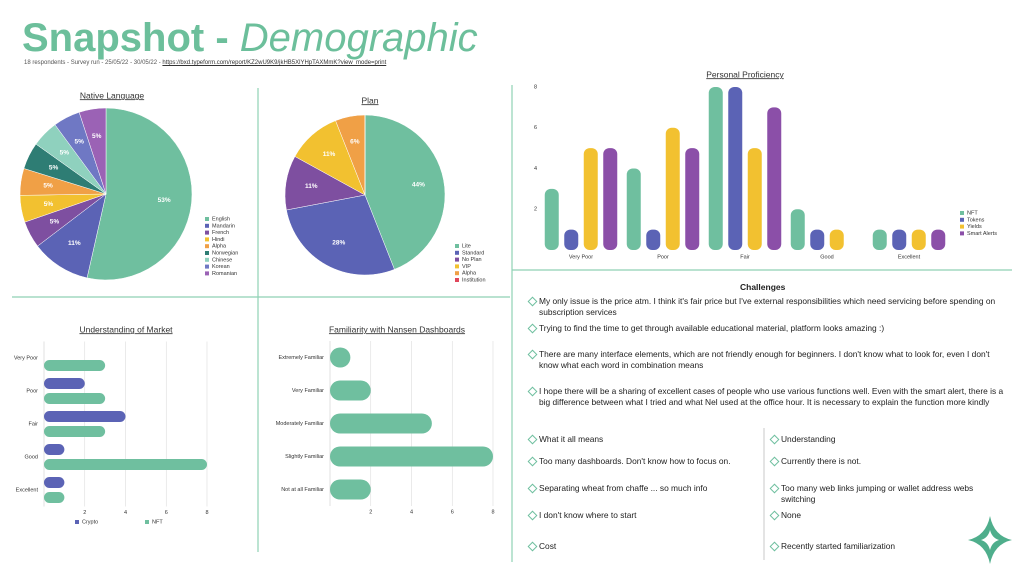 The width and height of the screenshot is (1024, 574). What do you see at coordinates (473, 253) in the screenshot?
I see `legend-label: Standard` at bounding box center [473, 253].